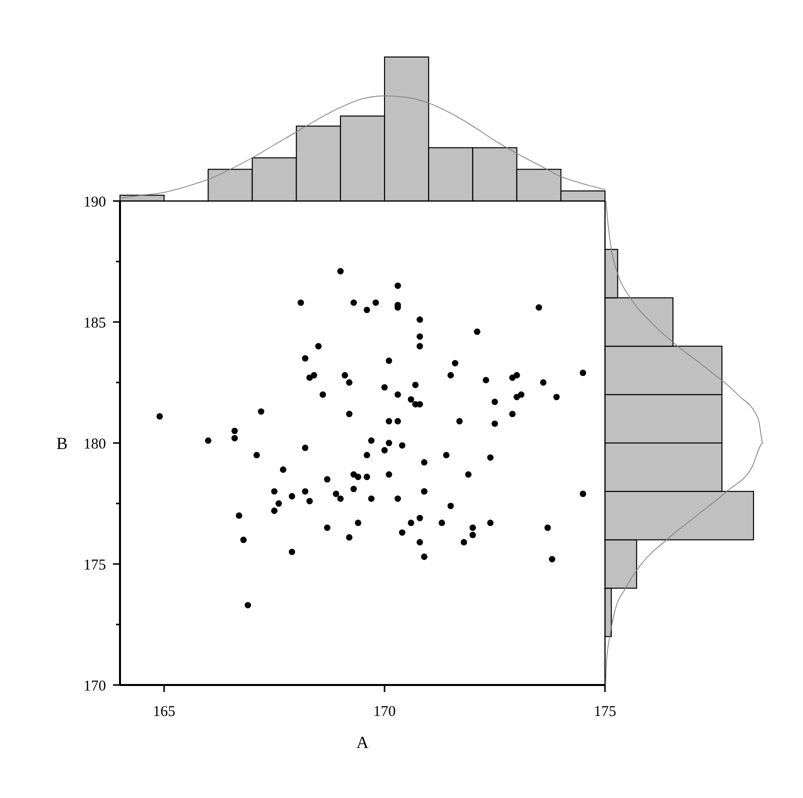  Describe the element at coordinates (95, 565) in the screenshot. I see `y-tick-label: 175` at that location.